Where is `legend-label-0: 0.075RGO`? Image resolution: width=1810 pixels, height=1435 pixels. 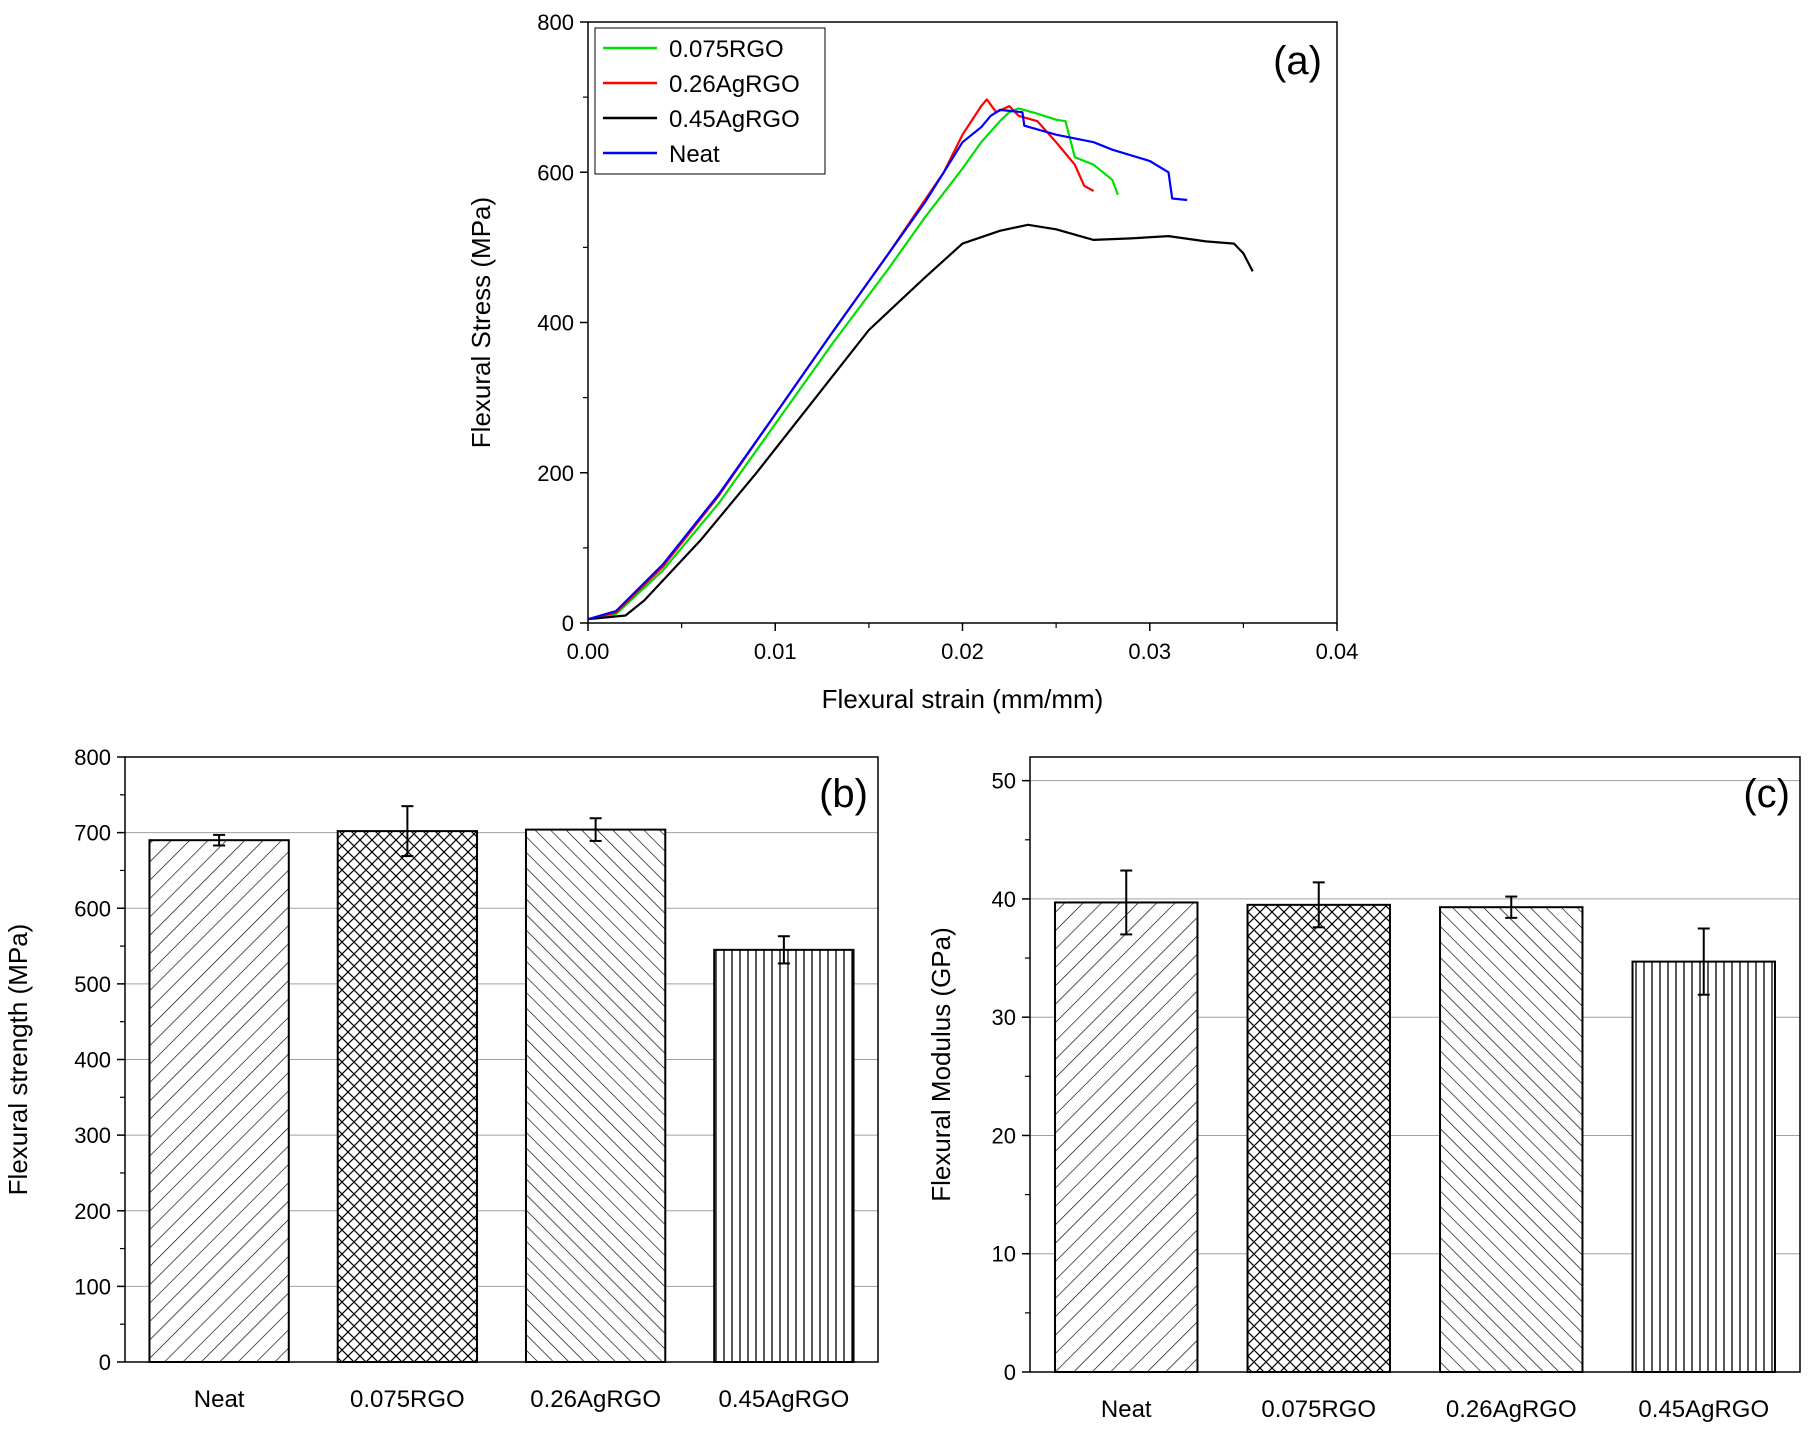 legend-label-0: 0.075RGO is located at coordinates (726, 49).